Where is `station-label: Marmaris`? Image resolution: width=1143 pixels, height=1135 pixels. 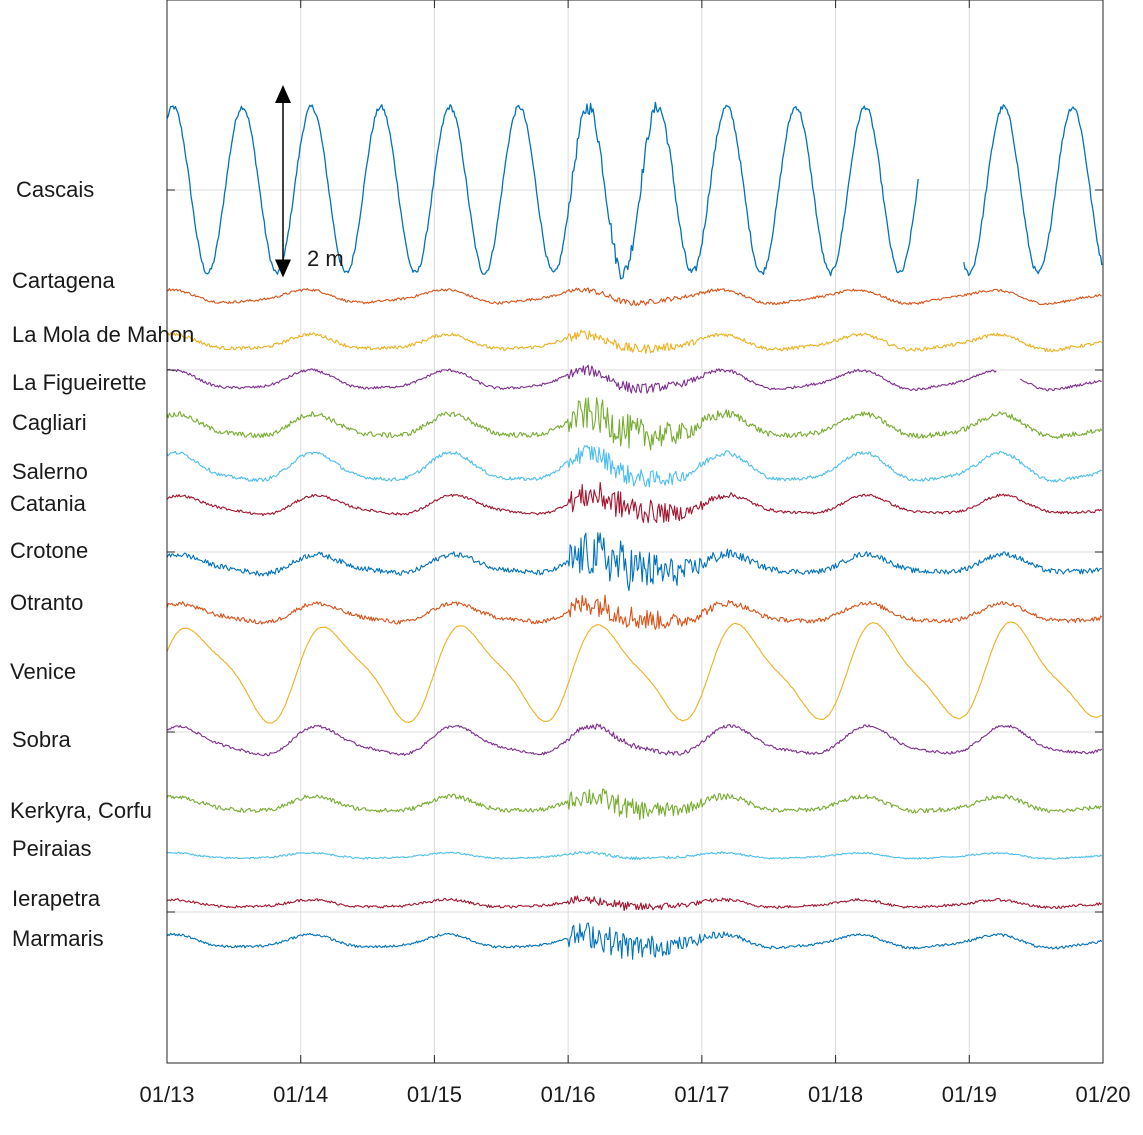 station-label: Marmaris is located at coordinates (58, 938).